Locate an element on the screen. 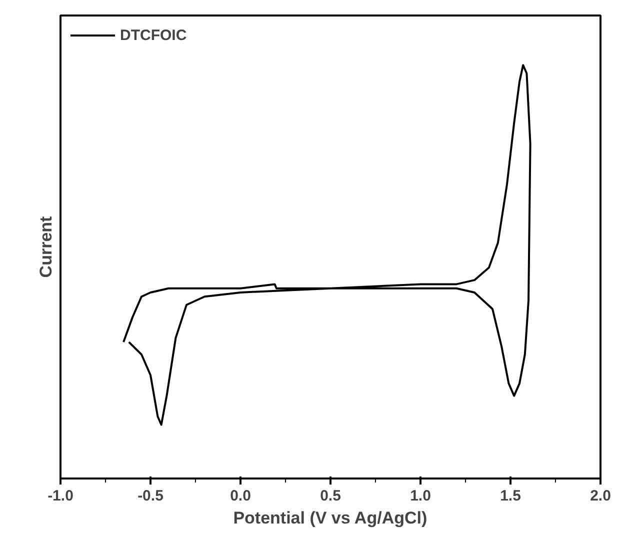 The image size is (629, 540). x-tick-label: 2.0 is located at coordinates (600, 496).